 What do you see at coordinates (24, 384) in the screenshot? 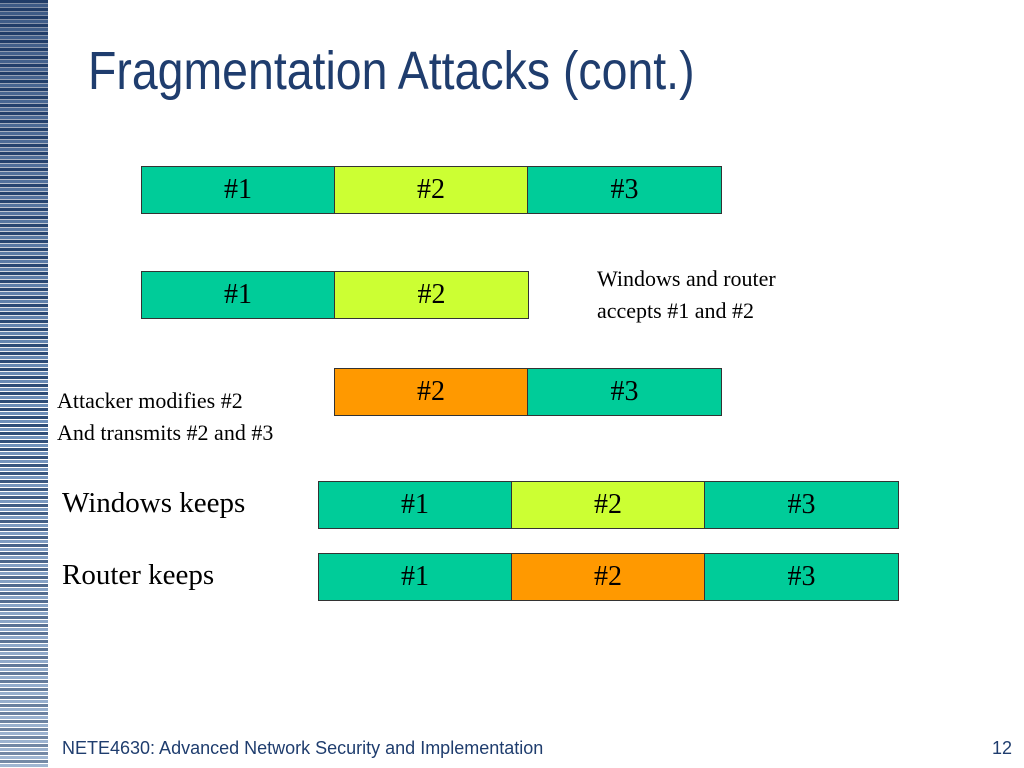
I see `decorative-sidebar` at bounding box center [24, 384].